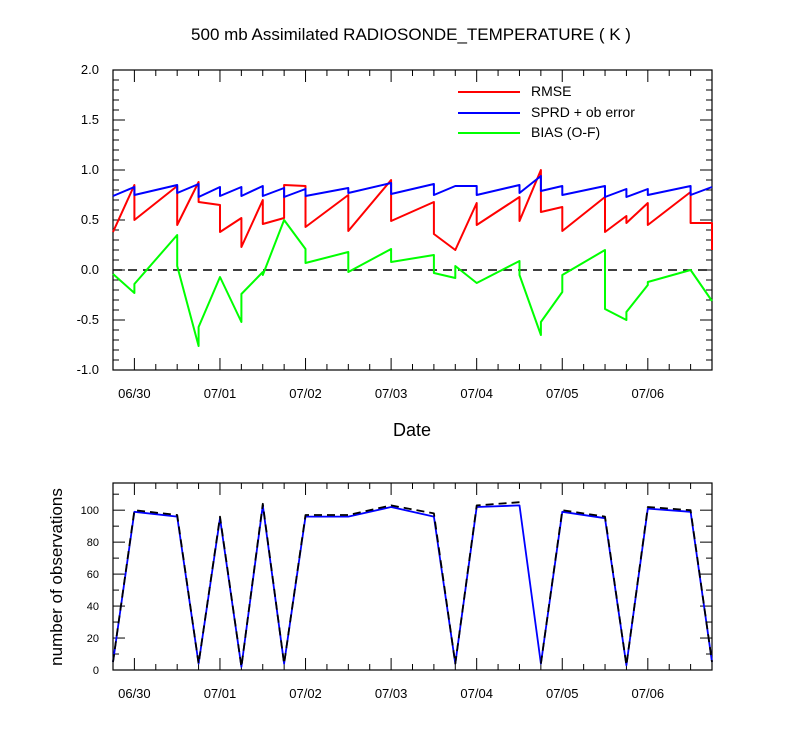  I want to click on bottom-x-tick-label: 07/03, so click(391, 693).